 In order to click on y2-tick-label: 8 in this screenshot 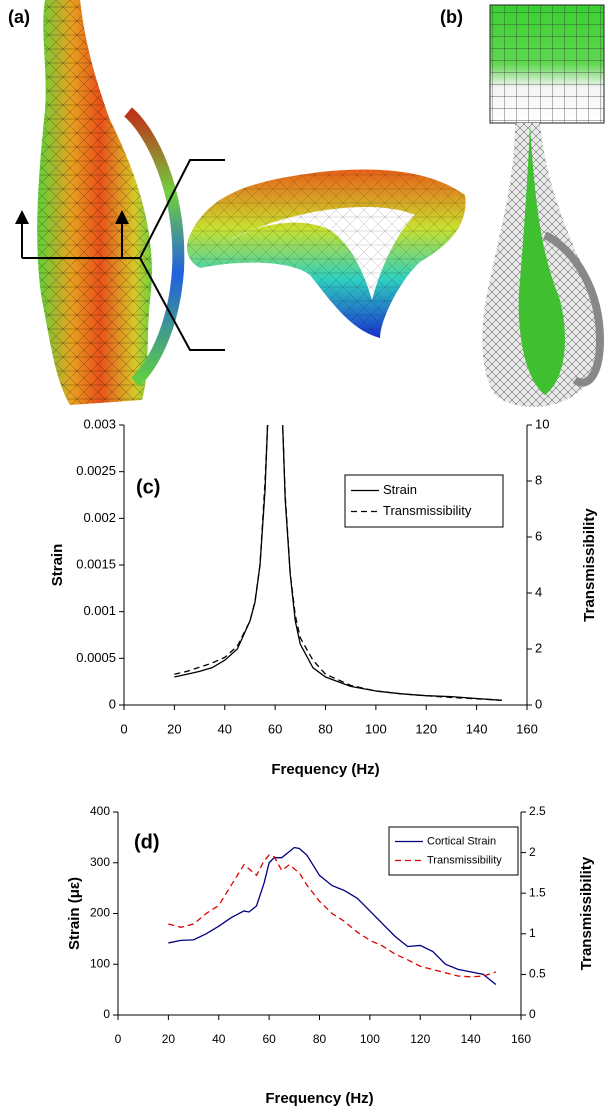, I will do `click(538, 479)`.